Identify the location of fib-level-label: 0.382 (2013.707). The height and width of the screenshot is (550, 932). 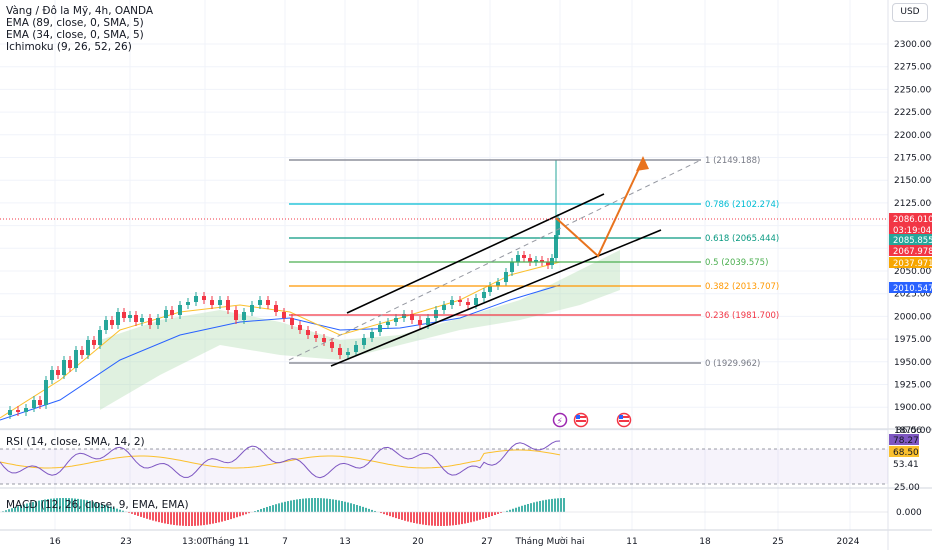
(742, 287).